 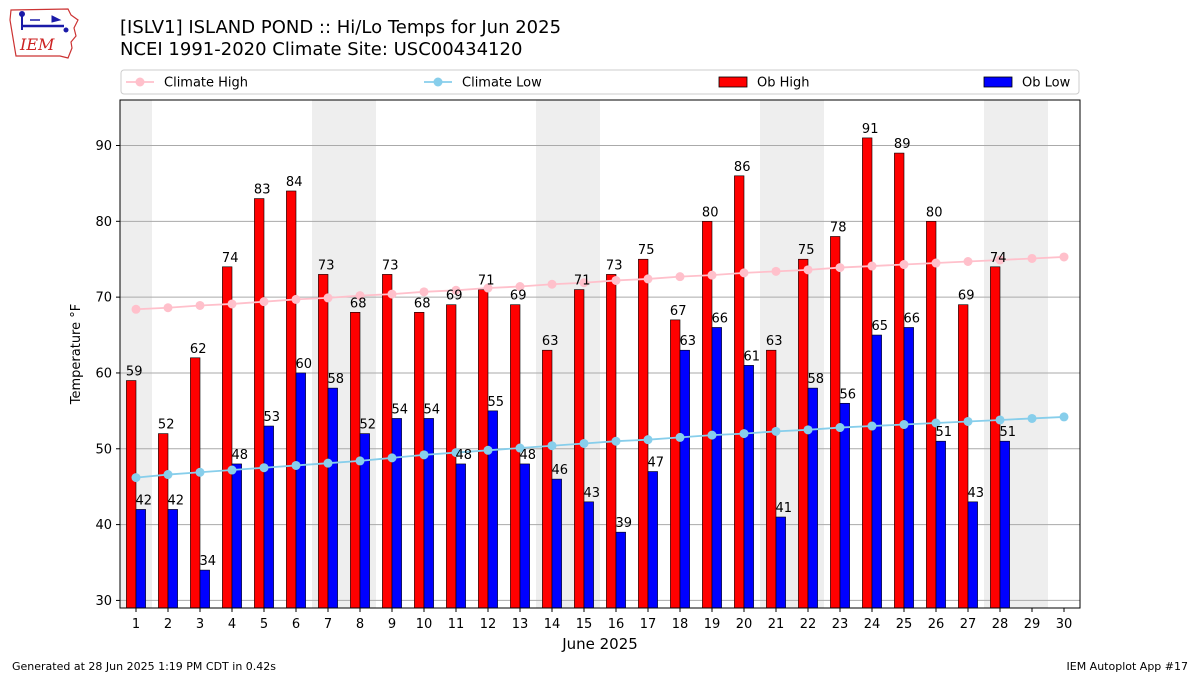 What do you see at coordinates (872, 624) in the screenshot?
I see `x-tick-label: 24` at bounding box center [872, 624].